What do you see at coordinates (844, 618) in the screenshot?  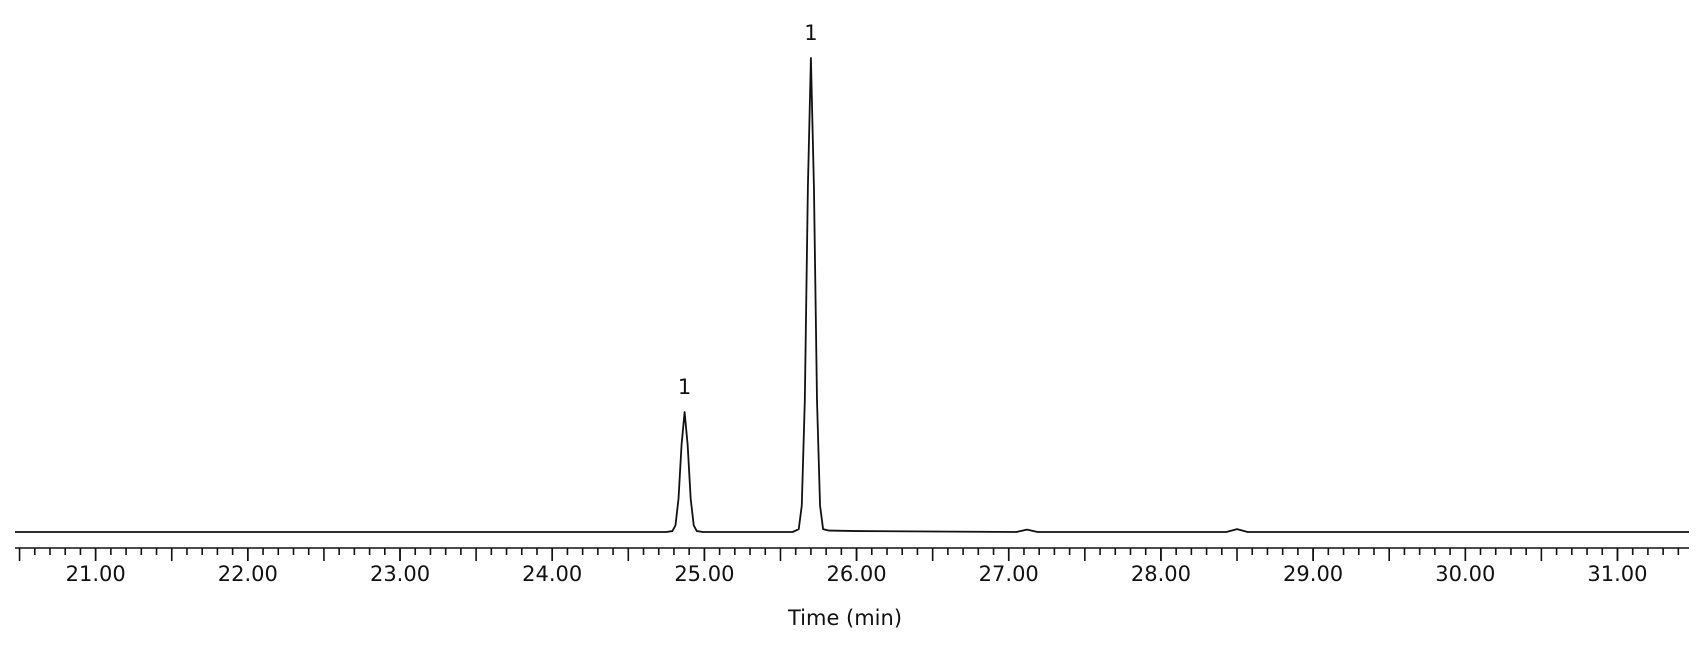 I see `x-axis-label: Time (min)` at bounding box center [844, 618].